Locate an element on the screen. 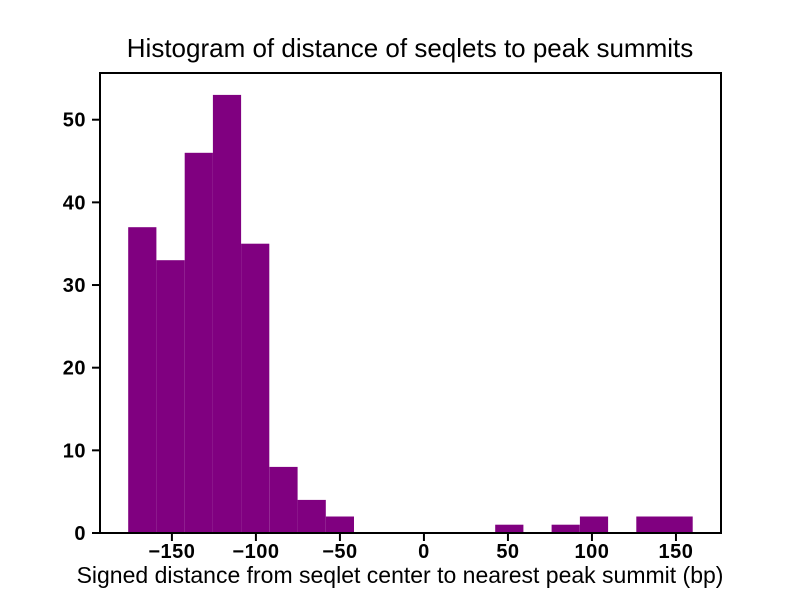 The height and width of the screenshot is (600, 800). y-tick-label: 30 is located at coordinates (74, 286).